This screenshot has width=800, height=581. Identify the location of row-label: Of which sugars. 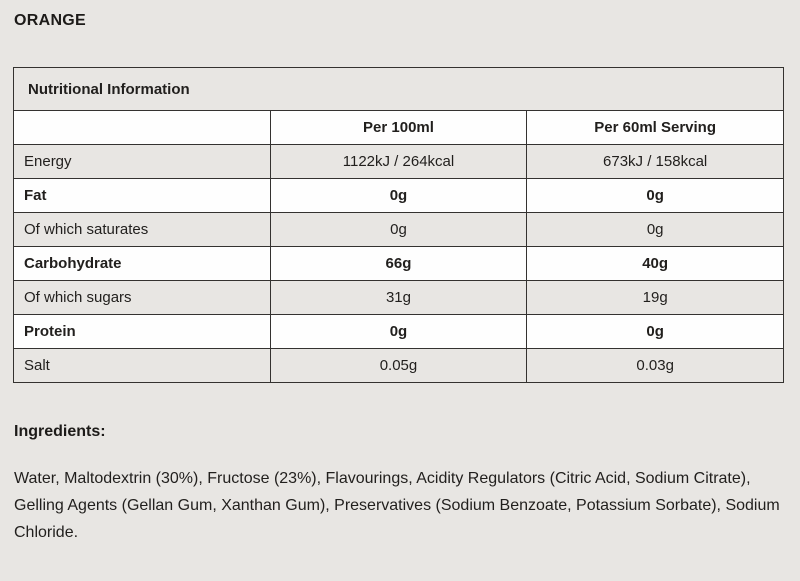
(142, 297).